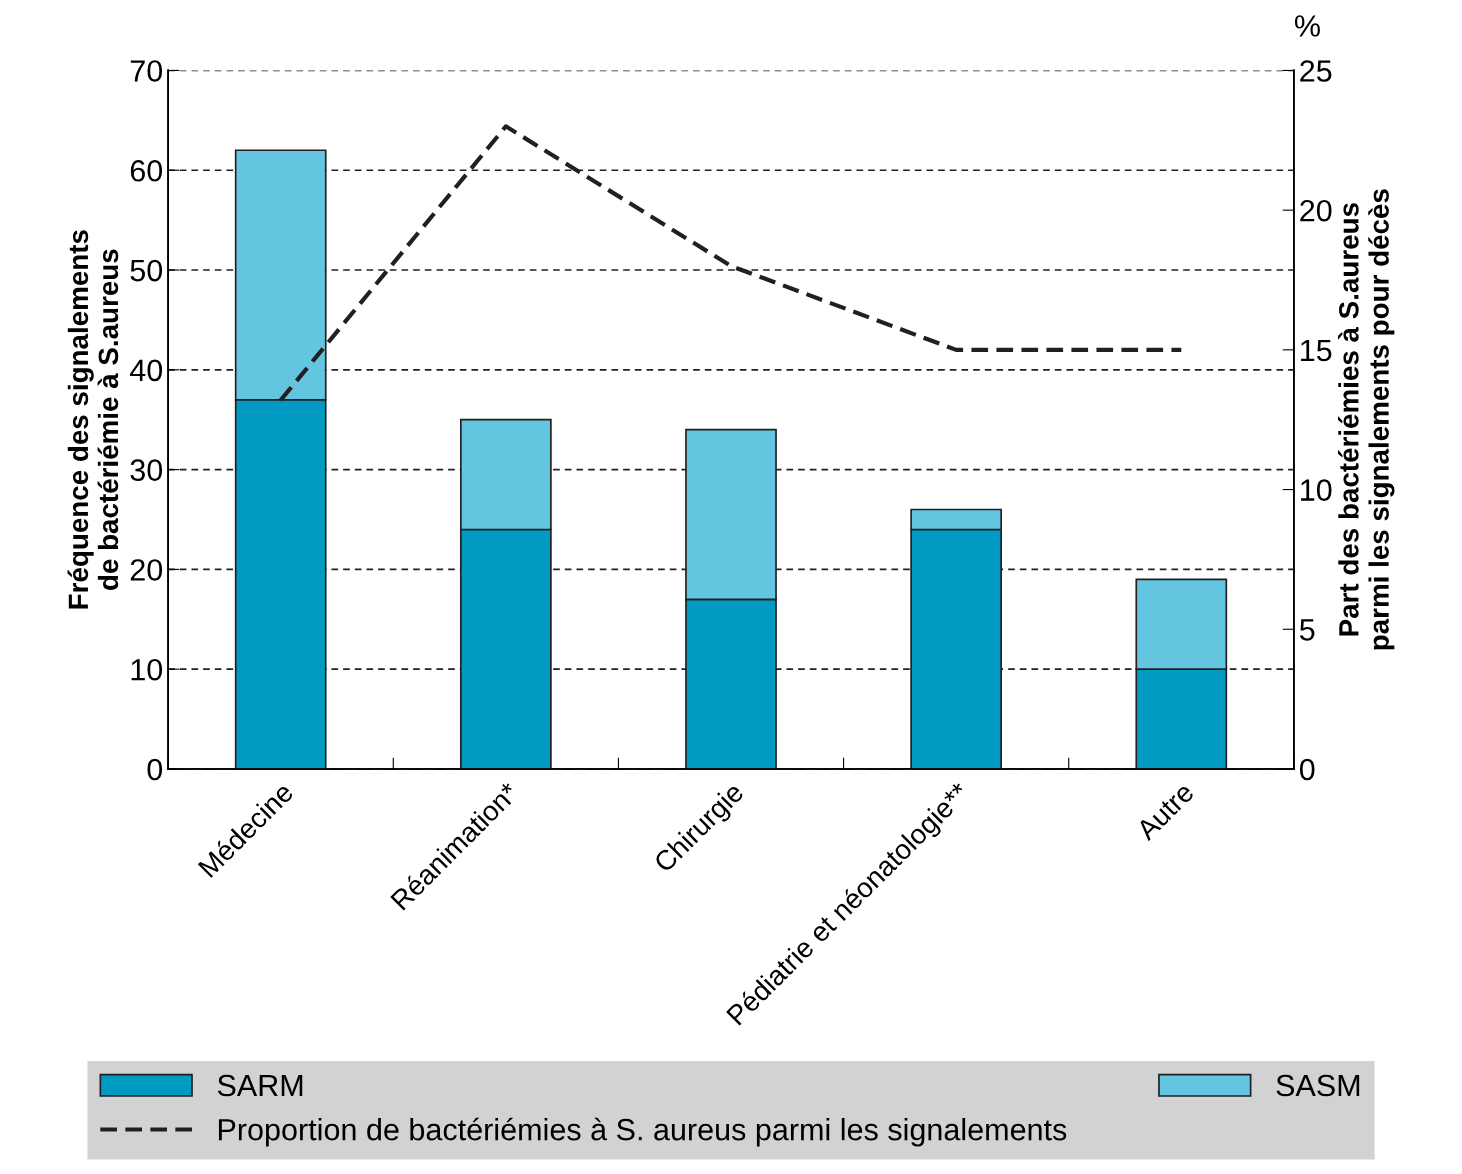  Describe the element at coordinates (93, 419) in the screenshot. I see `y-axis-title: Fréquence des signalements de bactériémie à S.aureus` at that location.